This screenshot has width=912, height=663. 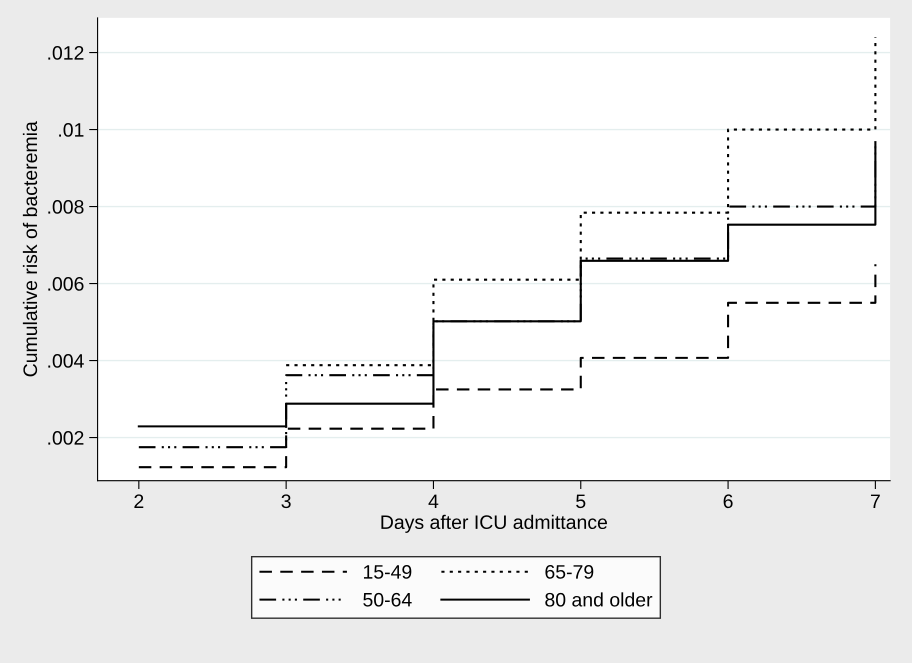 I want to click on y-tick-label: .004, so click(x=66, y=361).